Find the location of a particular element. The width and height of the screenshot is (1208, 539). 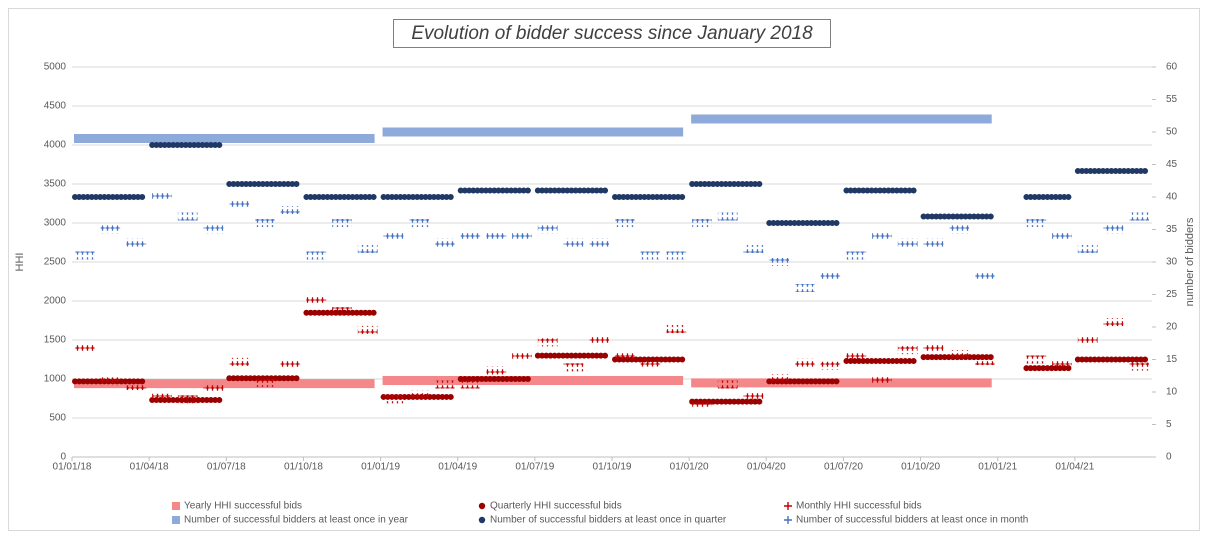

y-tick-label: 2000 is located at coordinates (55, 301).